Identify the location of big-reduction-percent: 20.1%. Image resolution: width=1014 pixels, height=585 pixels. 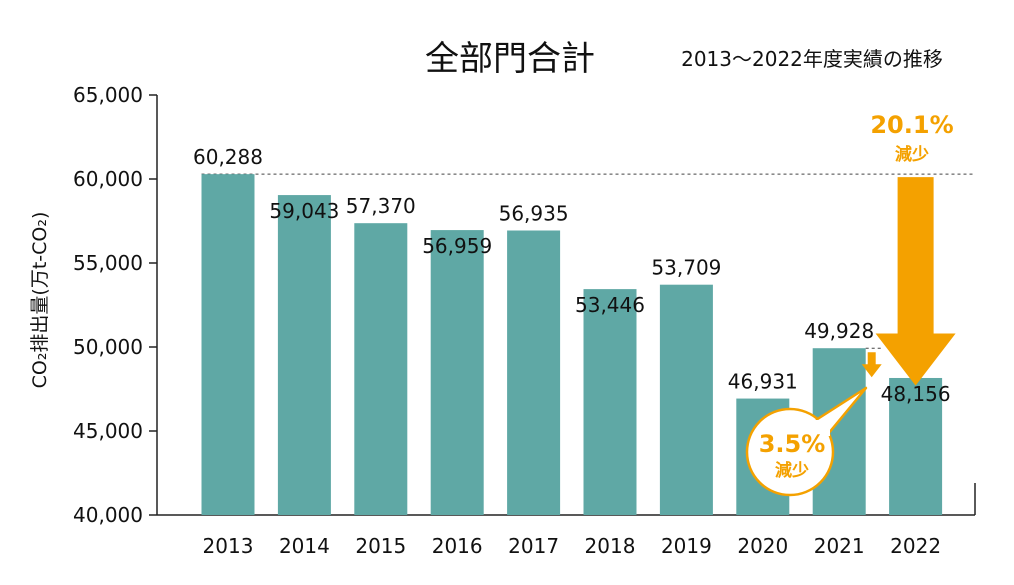
(911, 125).